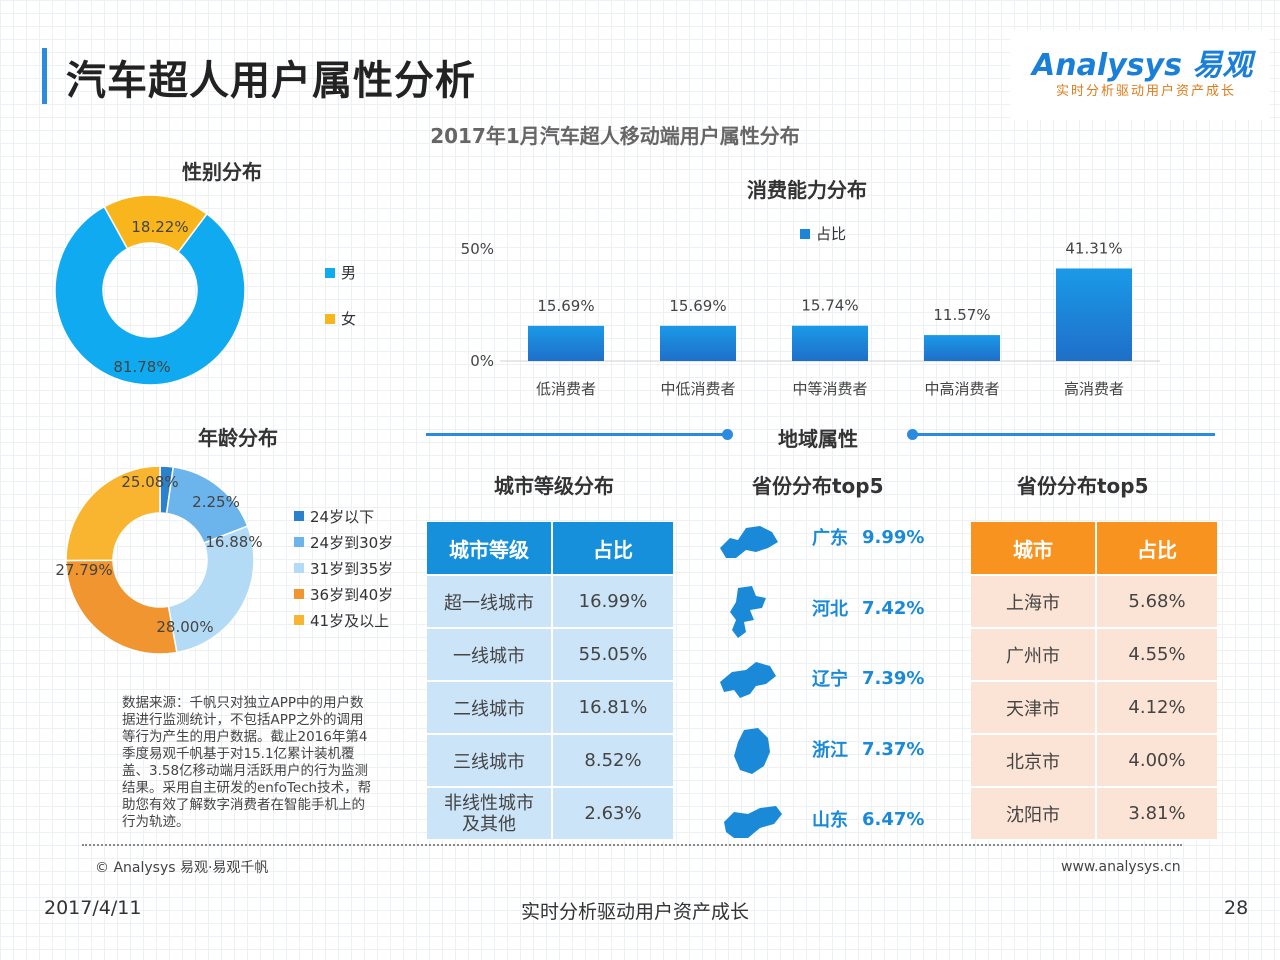  I want to click on gender-legend-female: 女, so click(340, 318).